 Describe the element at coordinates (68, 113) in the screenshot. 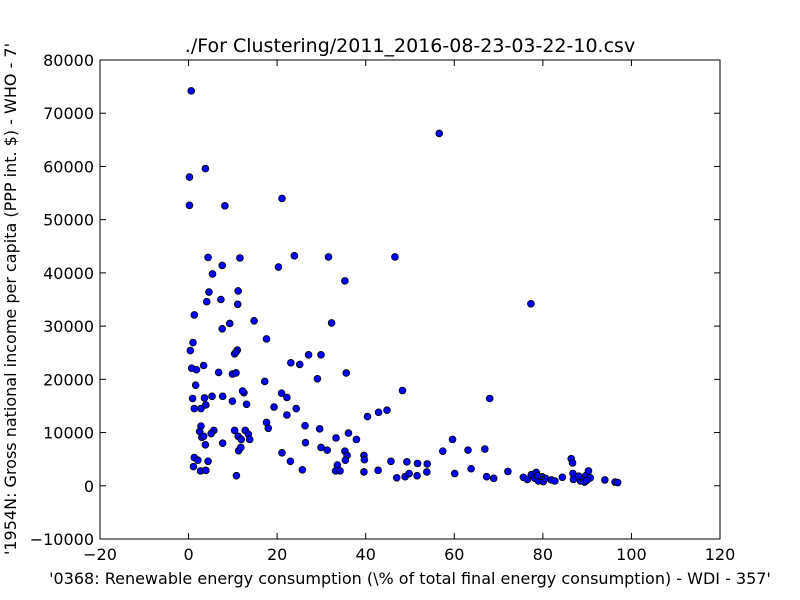

I see `y-tick-label: 70000` at that location.